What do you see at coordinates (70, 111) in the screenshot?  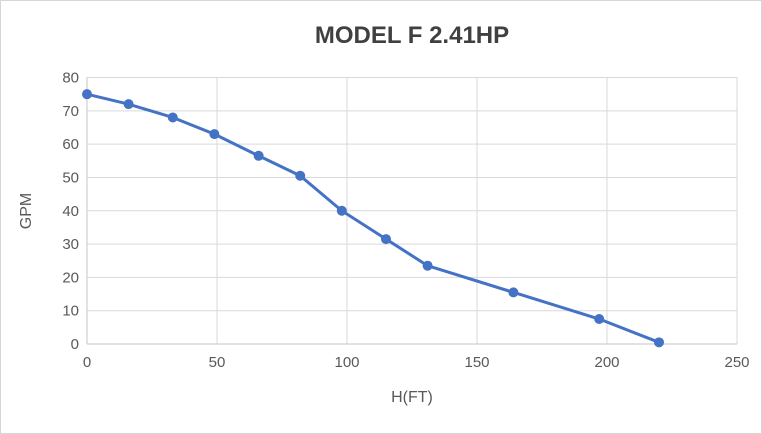 I see `y-tick-label: 70` at bounding box center [70, 111].